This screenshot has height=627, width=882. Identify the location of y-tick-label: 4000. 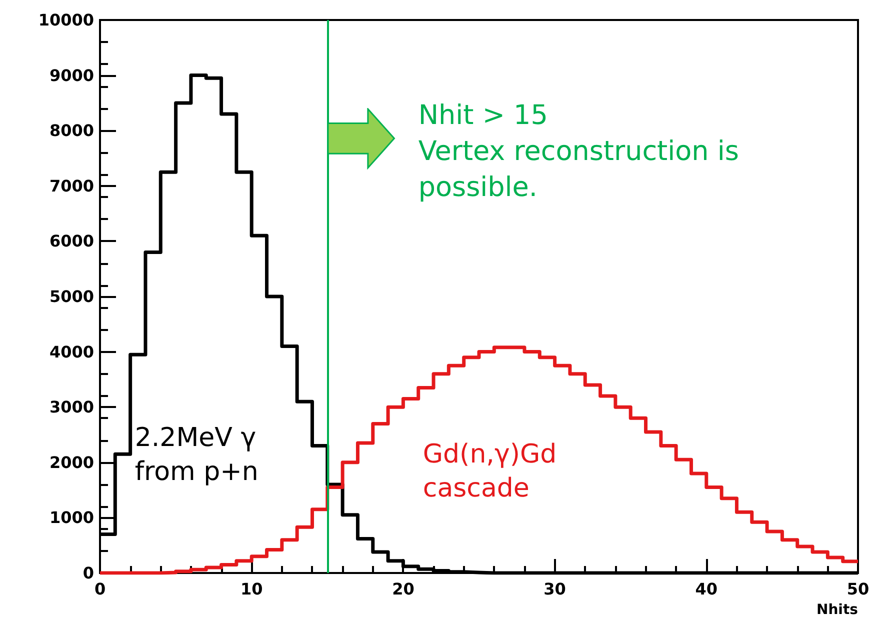
(71, 352).